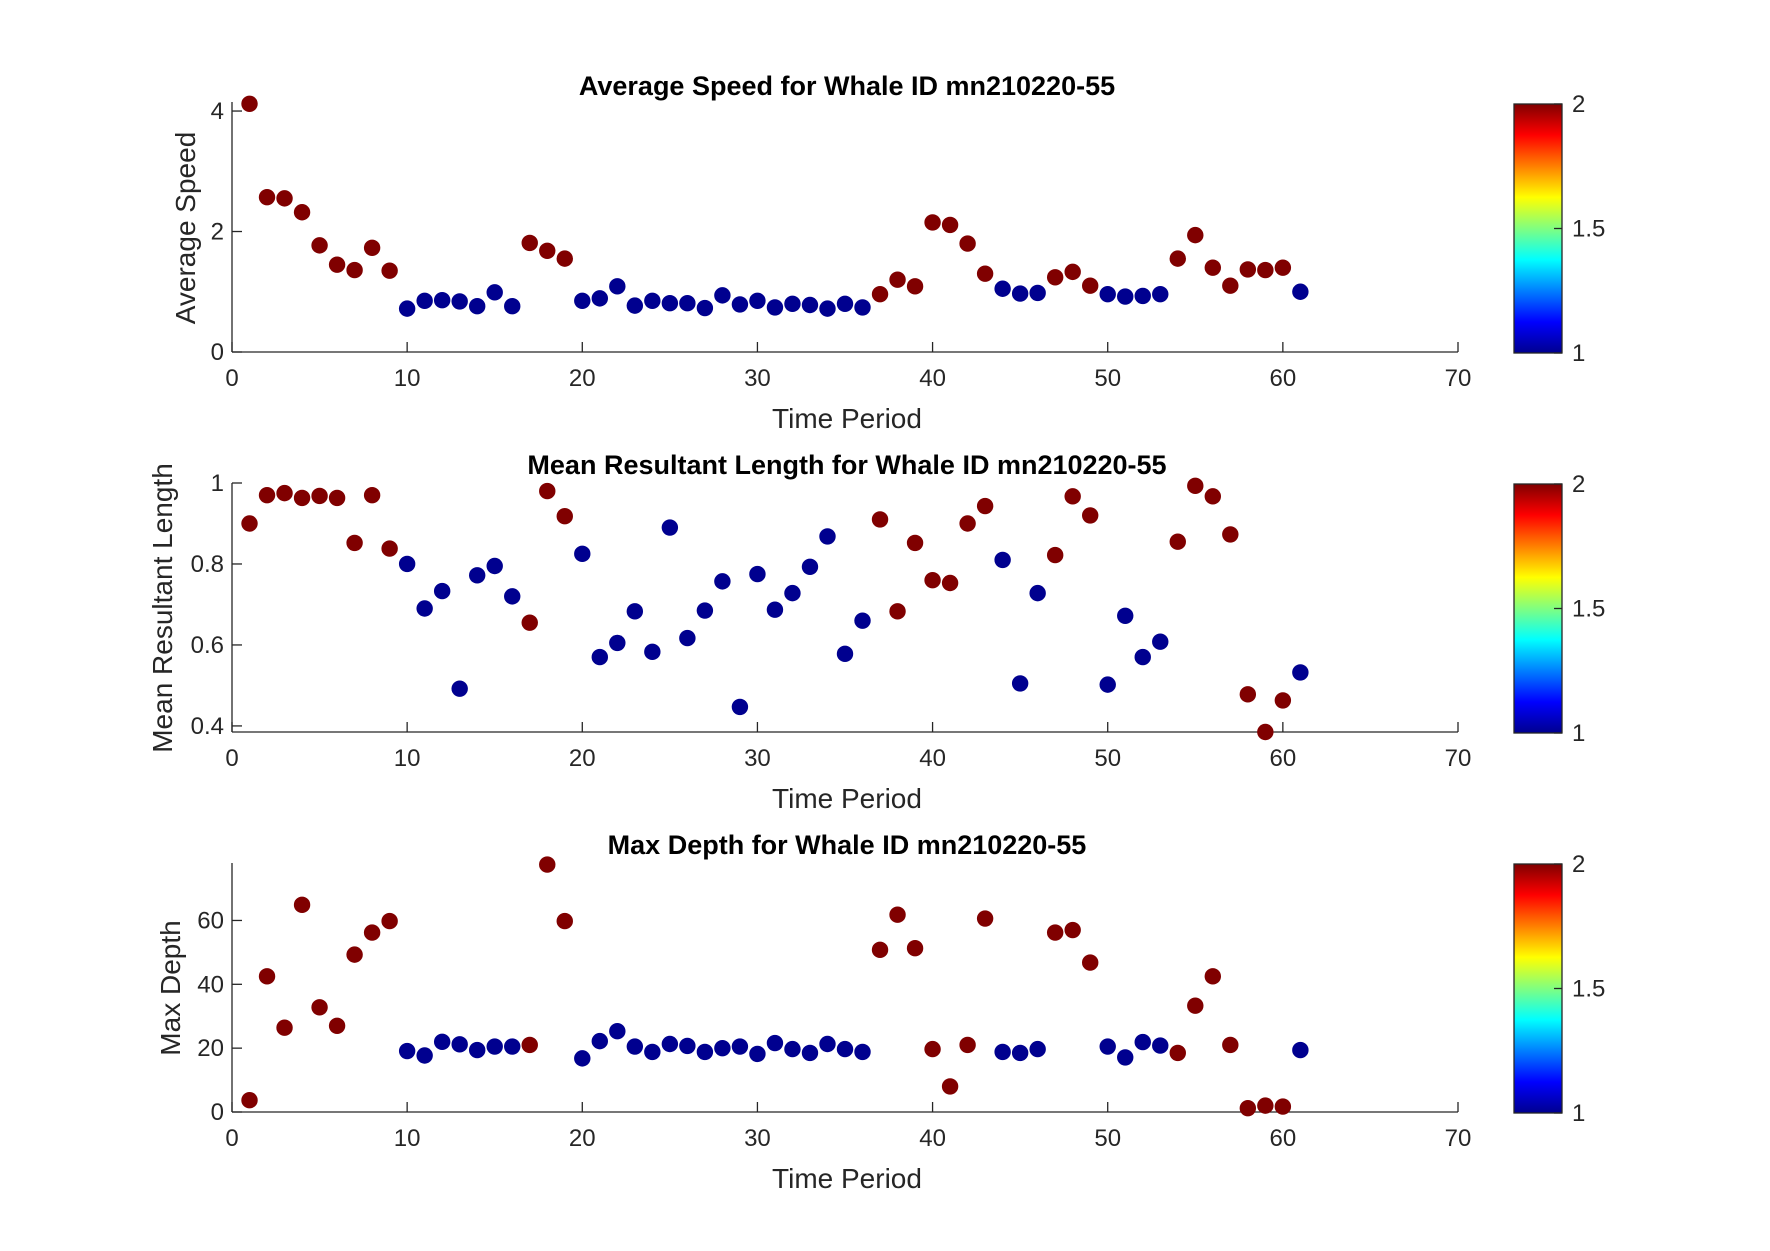  I want to click on colorbar-ticks: 11.52, so click(1579, 989).